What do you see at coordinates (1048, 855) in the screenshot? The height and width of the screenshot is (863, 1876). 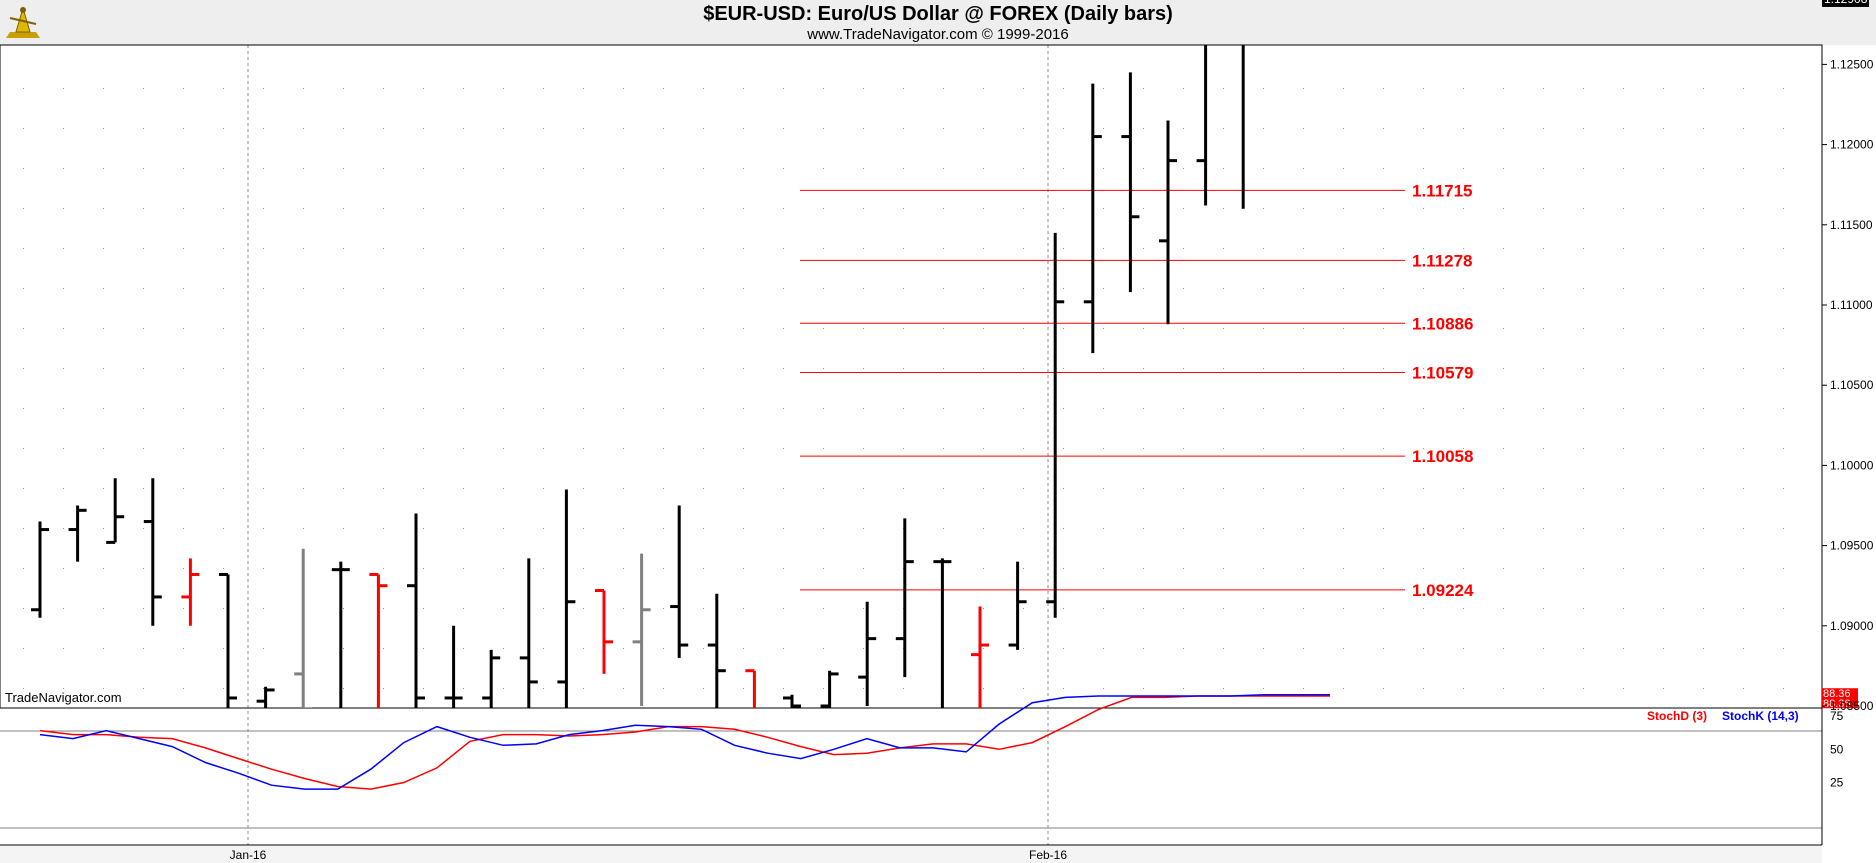 I see `x-tick-label: Feb-16` at bounding box center [1048, 855].